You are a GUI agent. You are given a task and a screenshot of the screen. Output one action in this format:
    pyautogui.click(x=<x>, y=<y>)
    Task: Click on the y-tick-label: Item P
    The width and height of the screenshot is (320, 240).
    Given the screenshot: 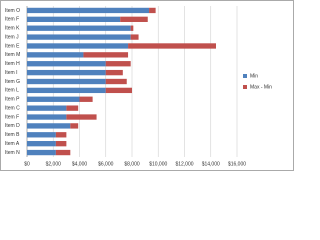 What is the action you would take?
    pyautogui.click(x=12, y=100)
    